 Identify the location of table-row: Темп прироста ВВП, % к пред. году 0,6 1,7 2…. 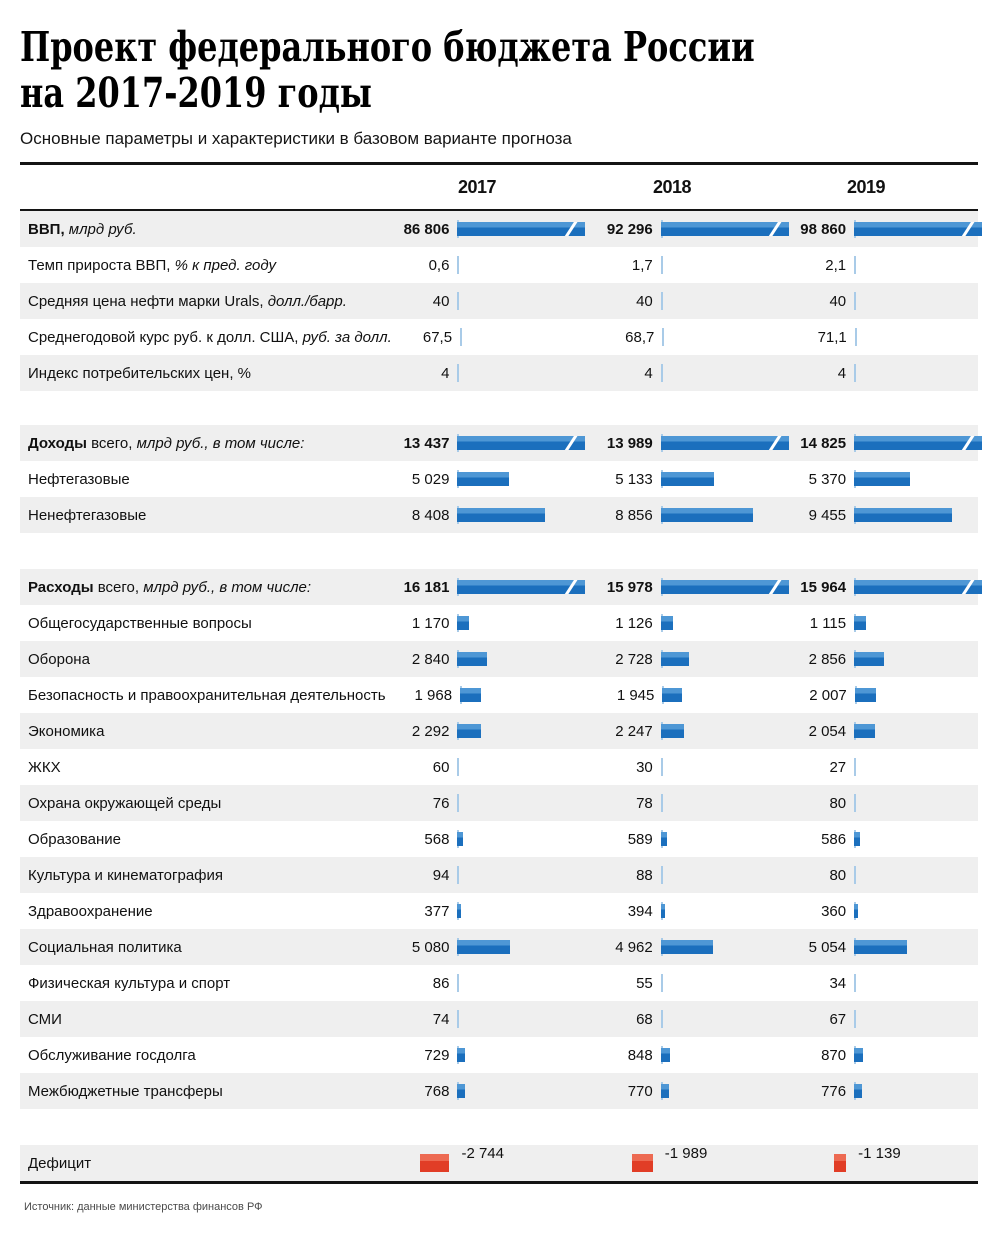
(499, 265).